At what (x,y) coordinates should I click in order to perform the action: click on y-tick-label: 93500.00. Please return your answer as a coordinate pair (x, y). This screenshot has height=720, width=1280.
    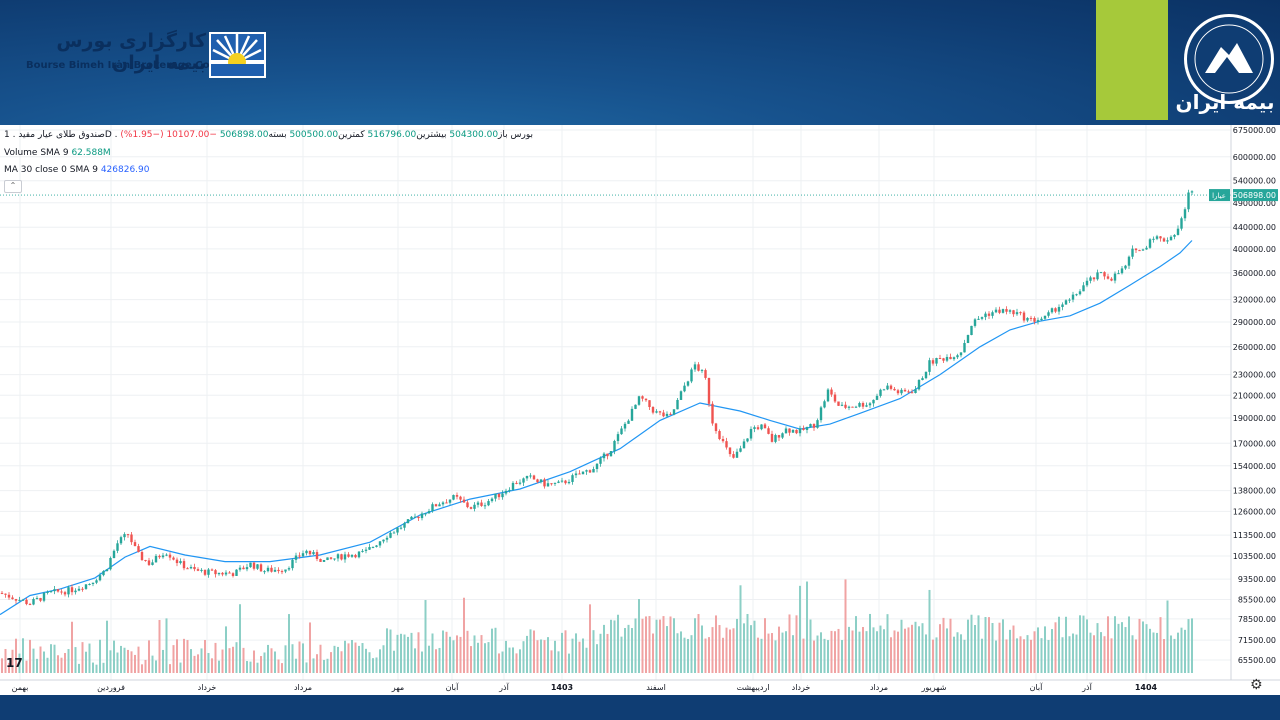
    Looking at the image, I should click on (1257, 579).